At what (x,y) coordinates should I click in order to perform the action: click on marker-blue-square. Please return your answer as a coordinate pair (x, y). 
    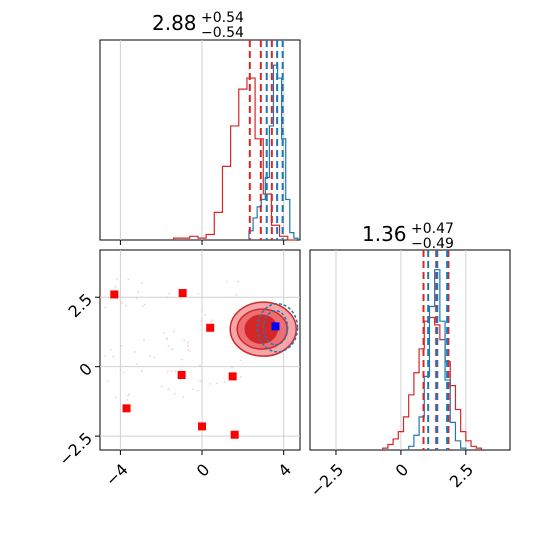
    Looking at the image, I should click on (275, 326).